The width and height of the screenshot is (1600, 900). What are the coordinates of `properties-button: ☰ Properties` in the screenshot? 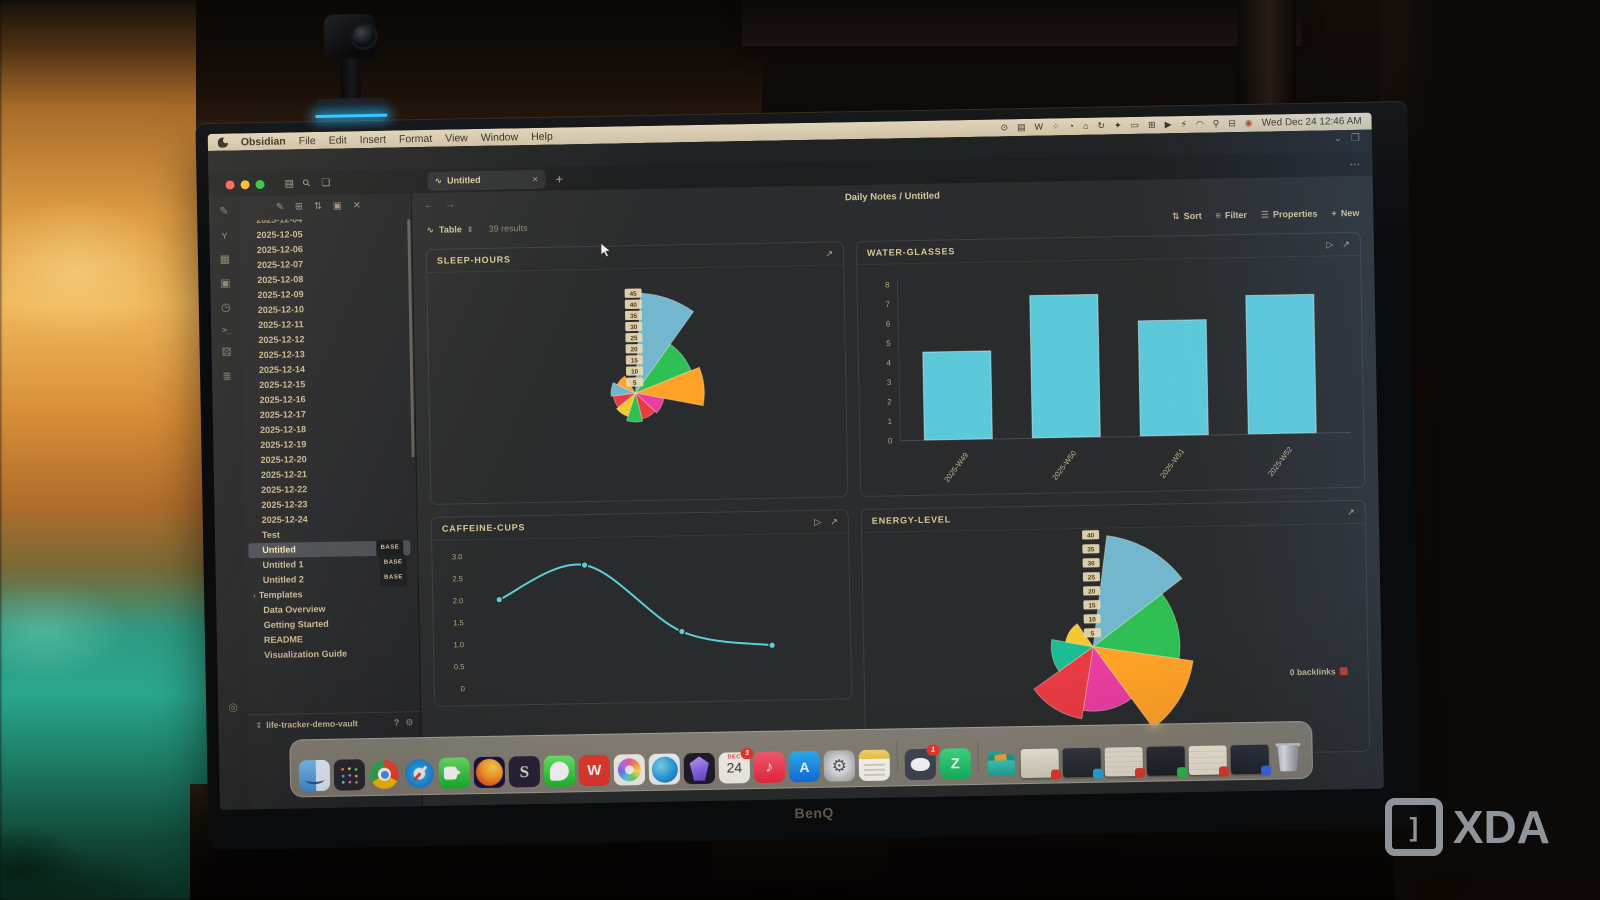 It's located at (1289, 214).